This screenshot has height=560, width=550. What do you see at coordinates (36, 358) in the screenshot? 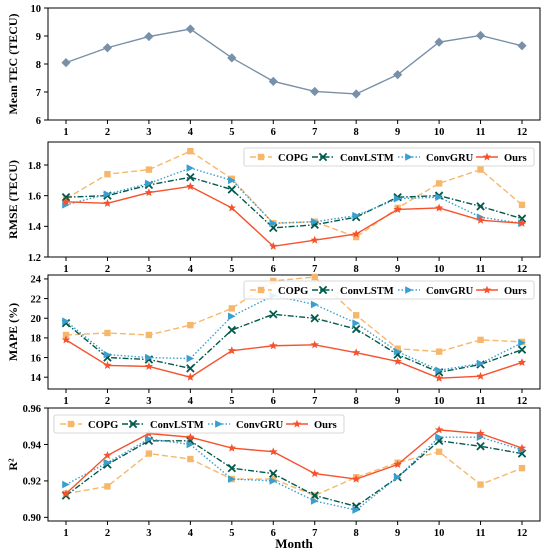
I see `y-tick-label: 16` at bounding box center [36, 358].